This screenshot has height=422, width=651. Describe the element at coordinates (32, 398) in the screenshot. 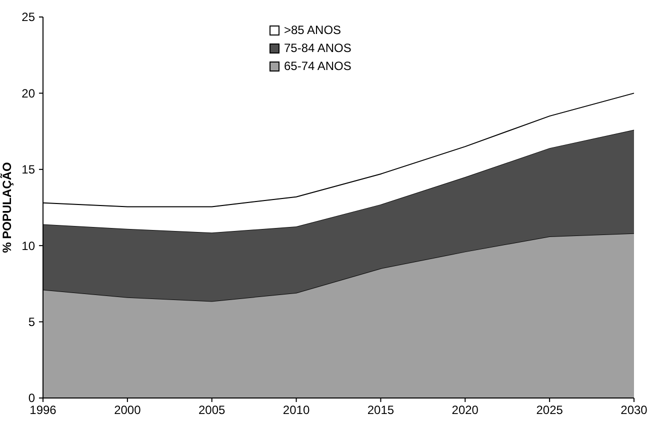

I see `y-tick-label: 0` at that location.